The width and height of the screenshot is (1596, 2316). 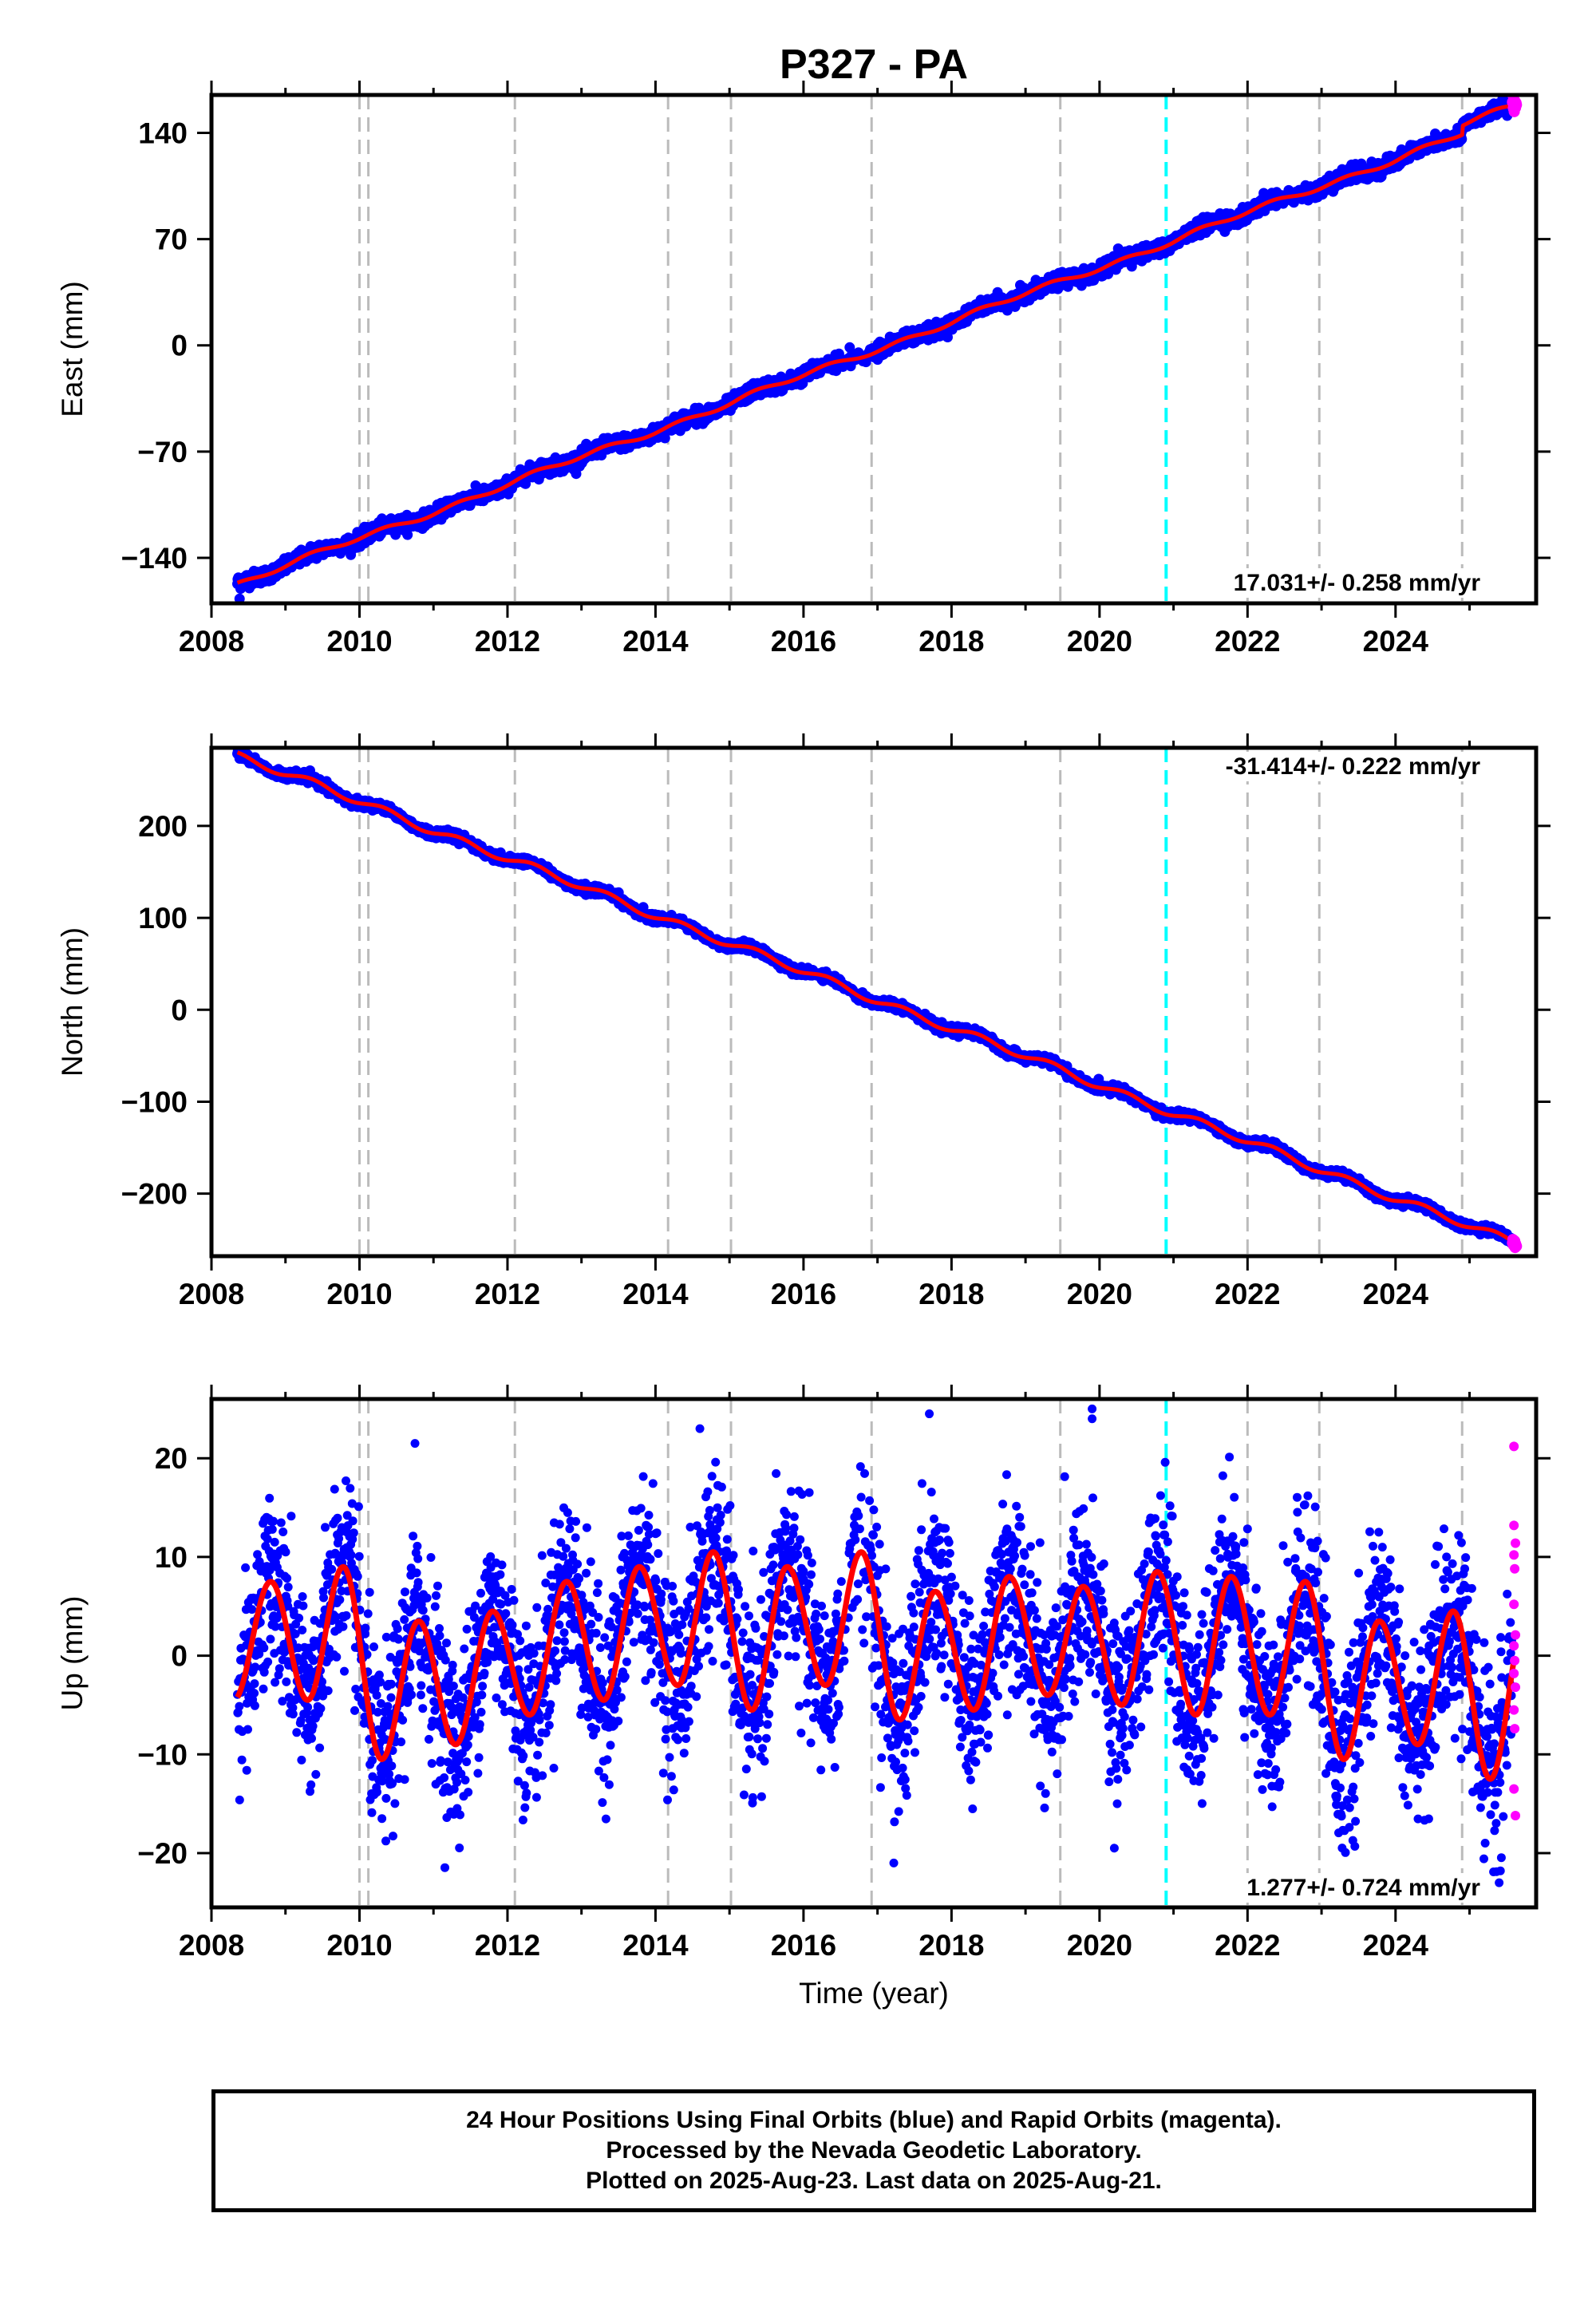 What do you see at coordinates (154, 558) in the screenshot?
I see `y-tick-label: −140` at bounding box center [154, 558].